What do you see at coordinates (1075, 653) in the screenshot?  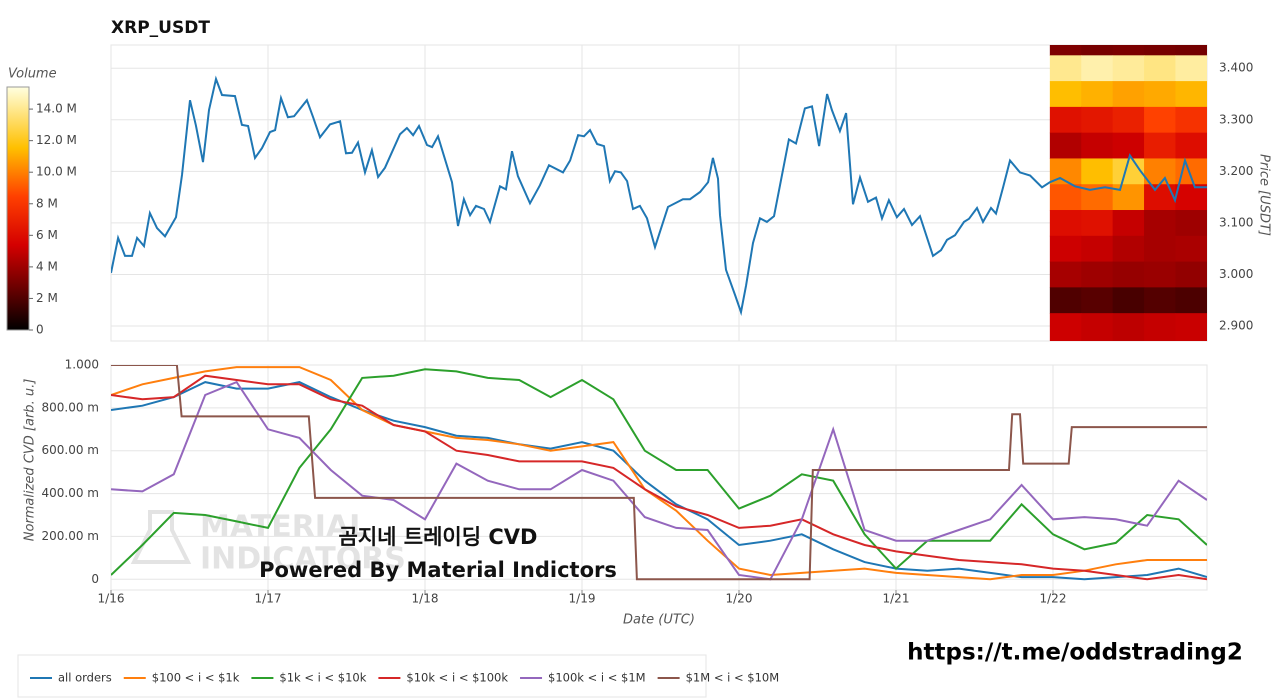 I see `footer-link: https://t.me/oddstrading2` at bounding box center [1075, 653].